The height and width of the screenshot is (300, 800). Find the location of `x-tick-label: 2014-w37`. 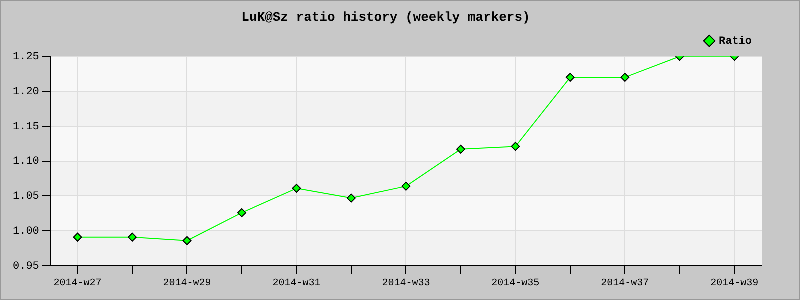

x-tick-label: 2014-w37 is located at coordinates (625, 284).